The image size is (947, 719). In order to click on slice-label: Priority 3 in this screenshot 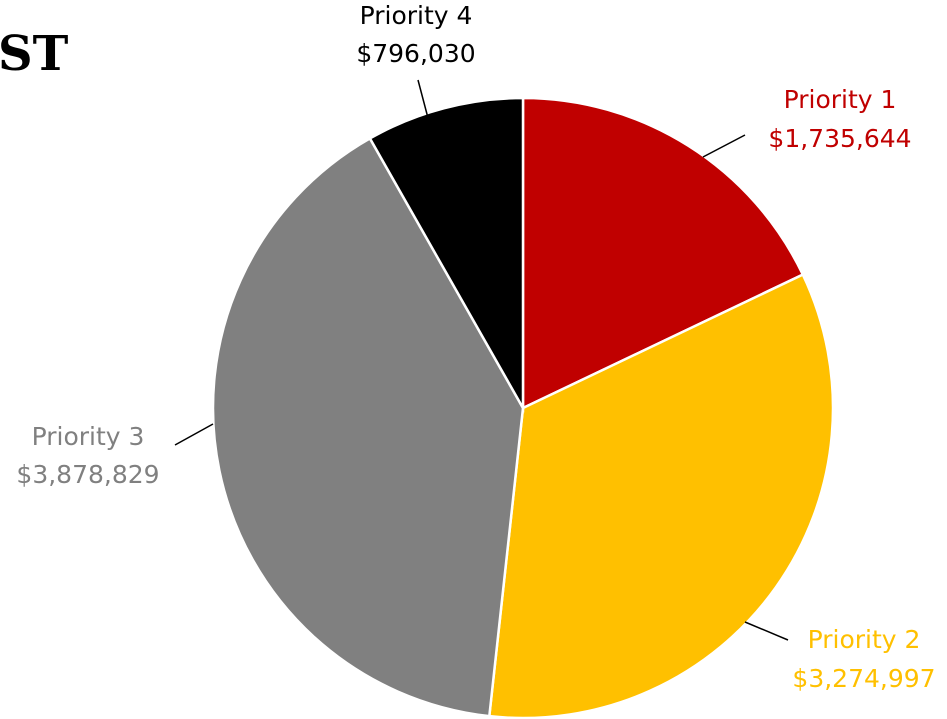, I will do `click(88, 436)`.